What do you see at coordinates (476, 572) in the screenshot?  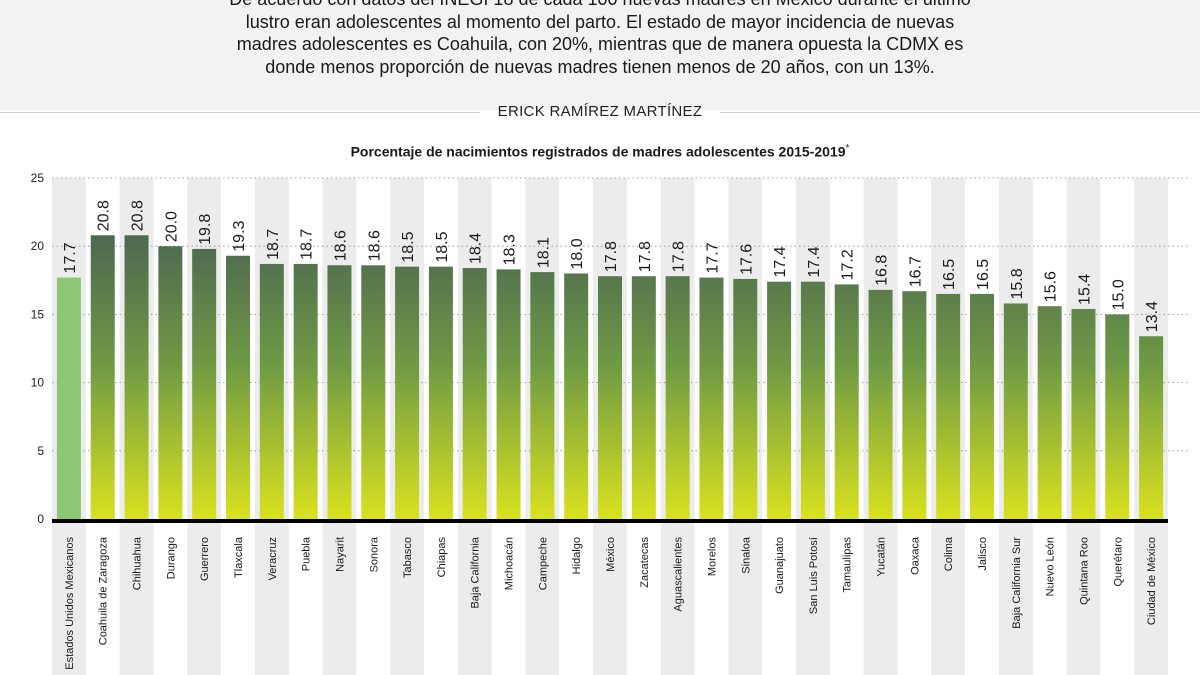 I see `x-tick-label: Baja California` at bounding box center [476, 572].